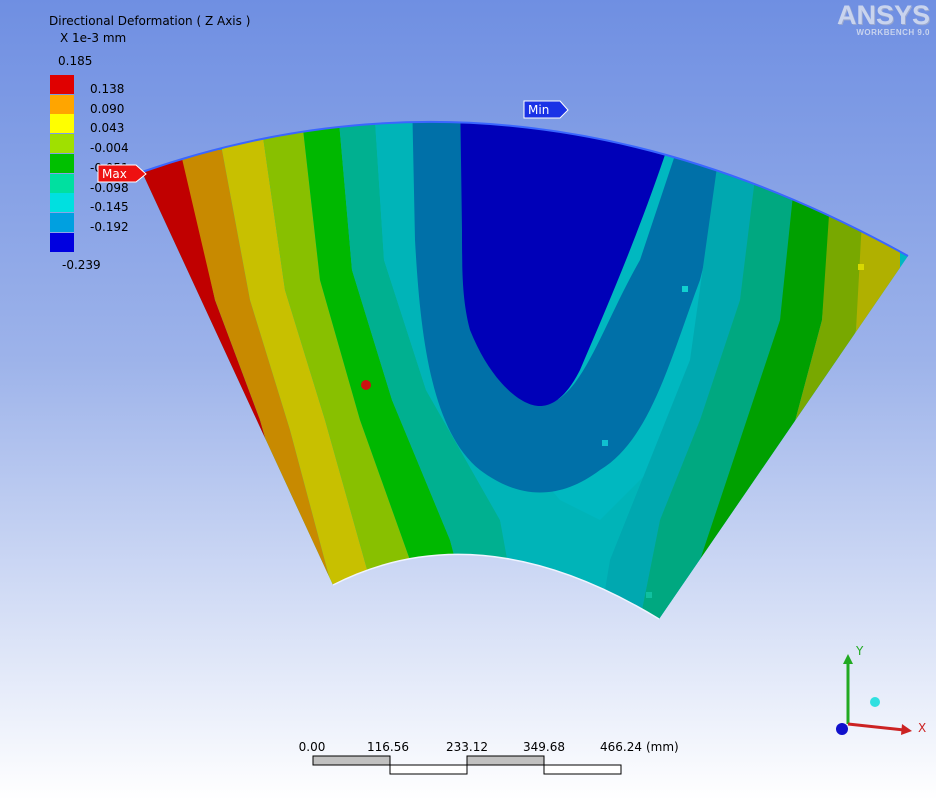  Describe the element at coordinates (525, 188) in the screenshot. I see `outer-edge` at that location.